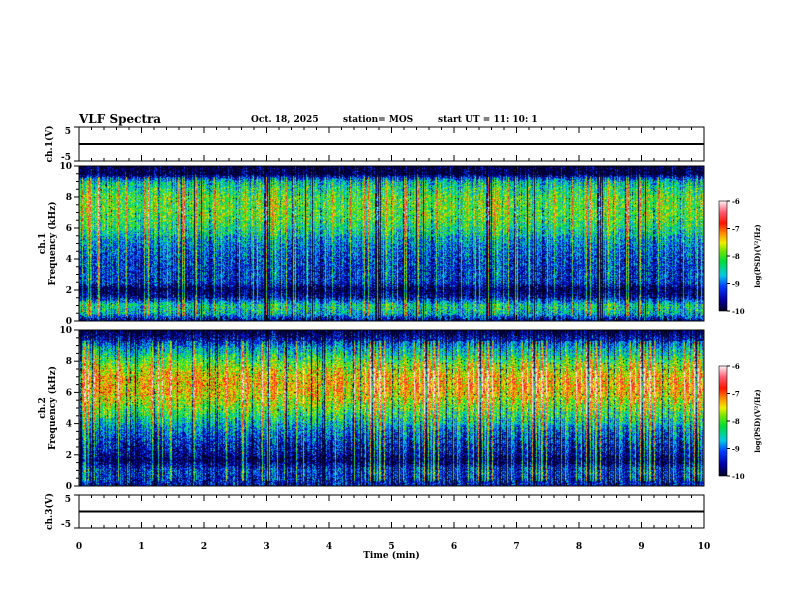 This screenshot has height=612, width=792. I want to click on station-label: station= MOS, so click(378, 120).